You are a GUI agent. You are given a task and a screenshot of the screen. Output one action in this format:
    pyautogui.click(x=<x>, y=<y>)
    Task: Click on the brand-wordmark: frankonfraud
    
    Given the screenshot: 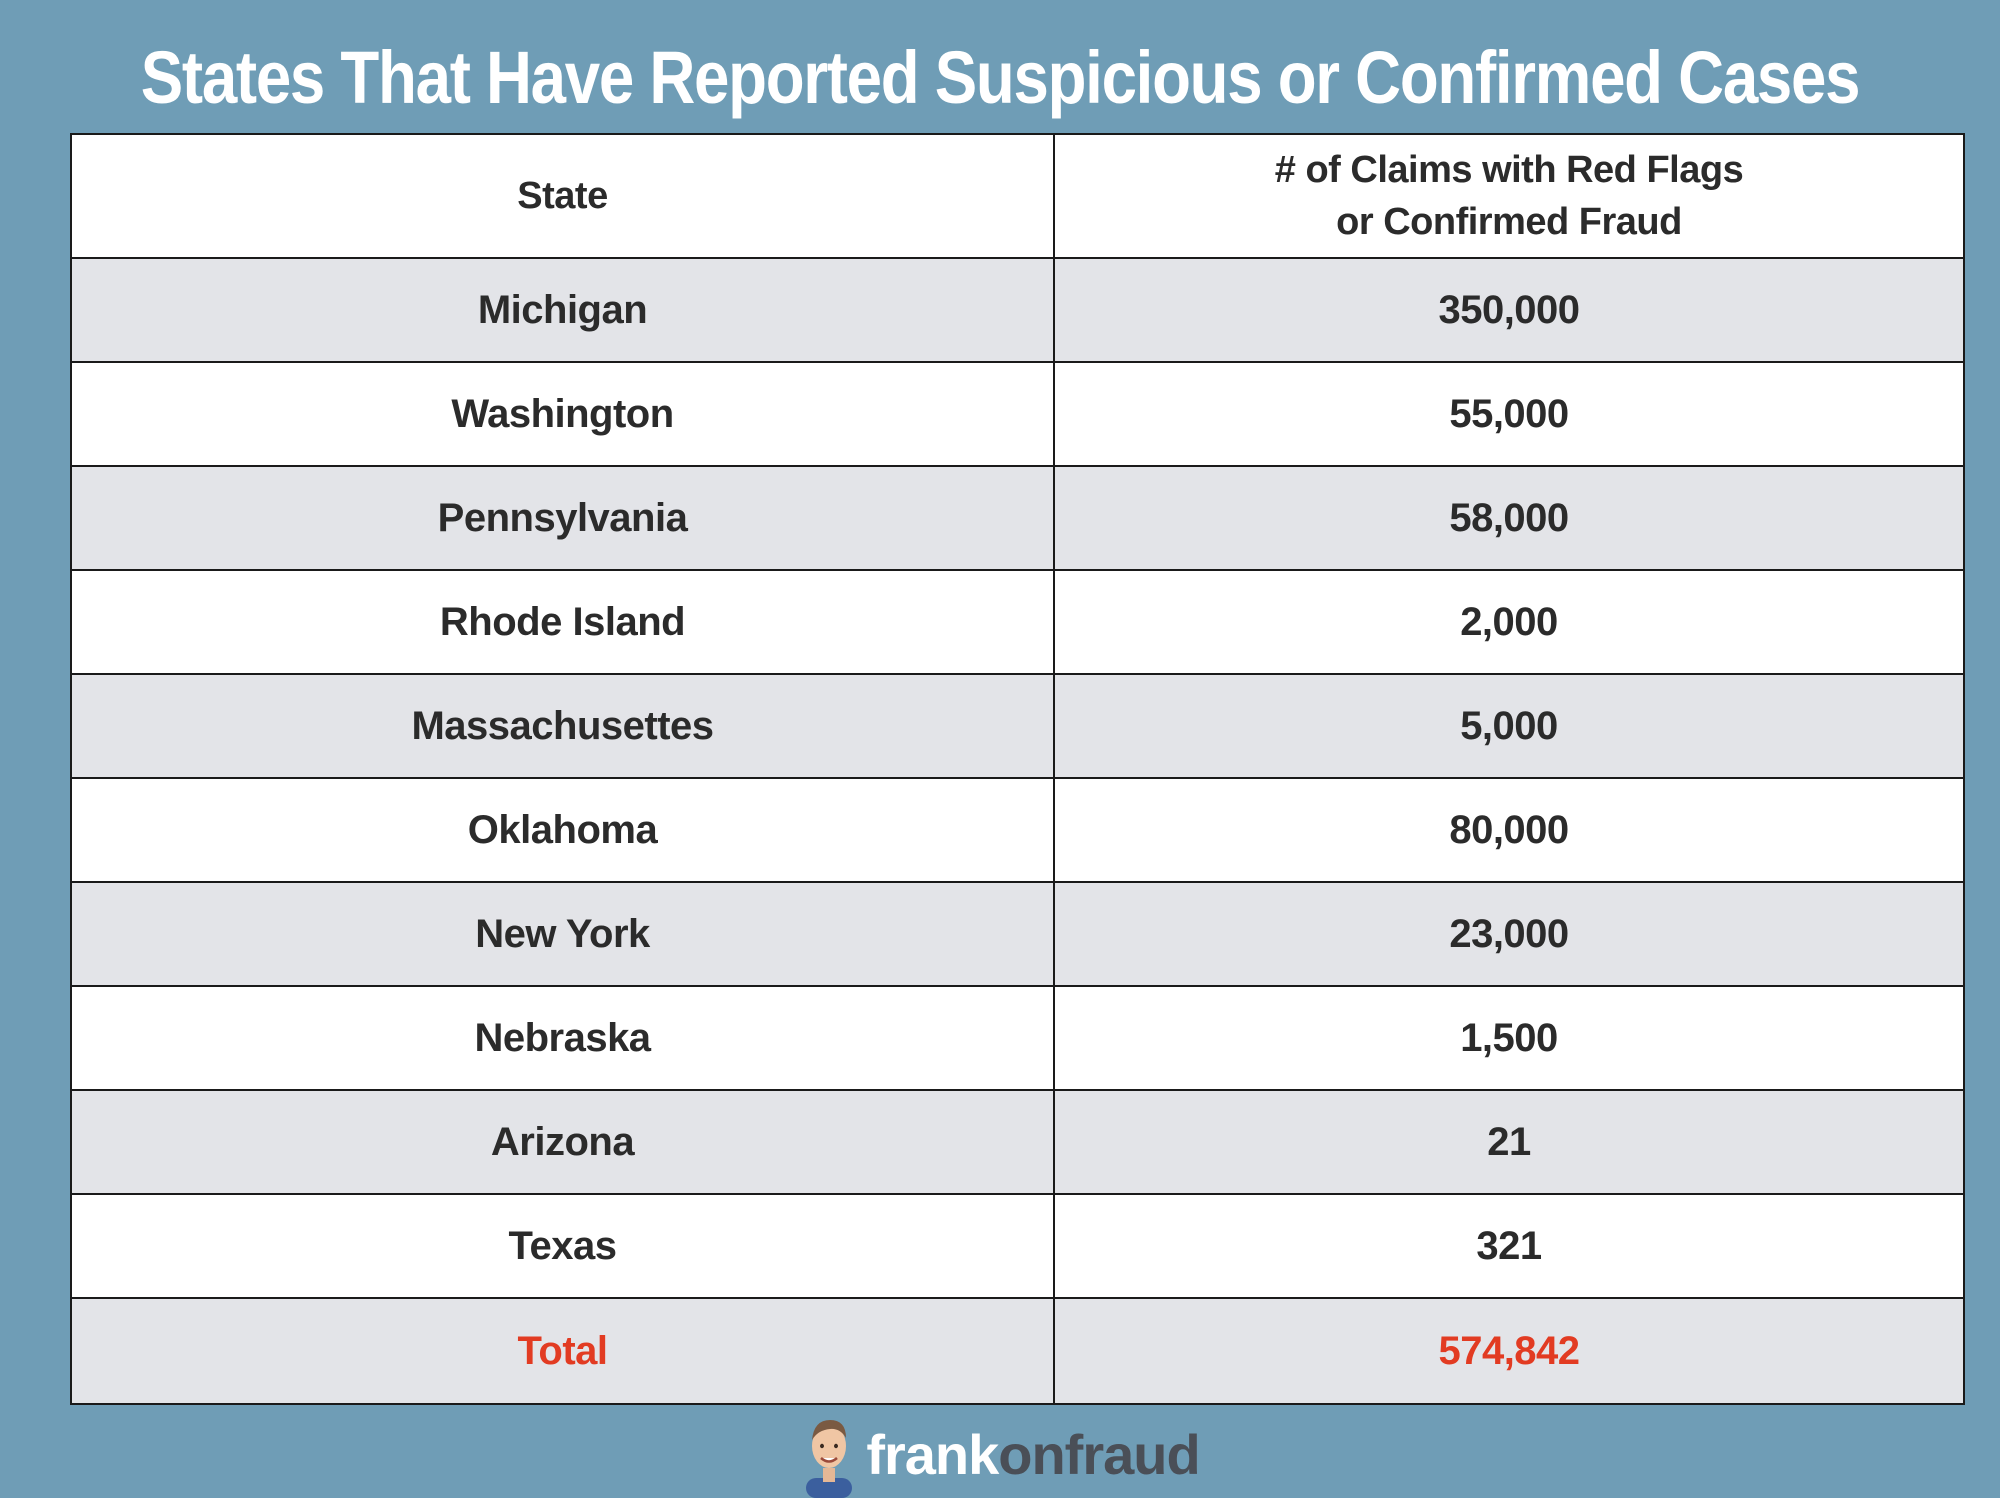 What is the action you would take?
    pyautogui.click(x=1033, y=1455)
    